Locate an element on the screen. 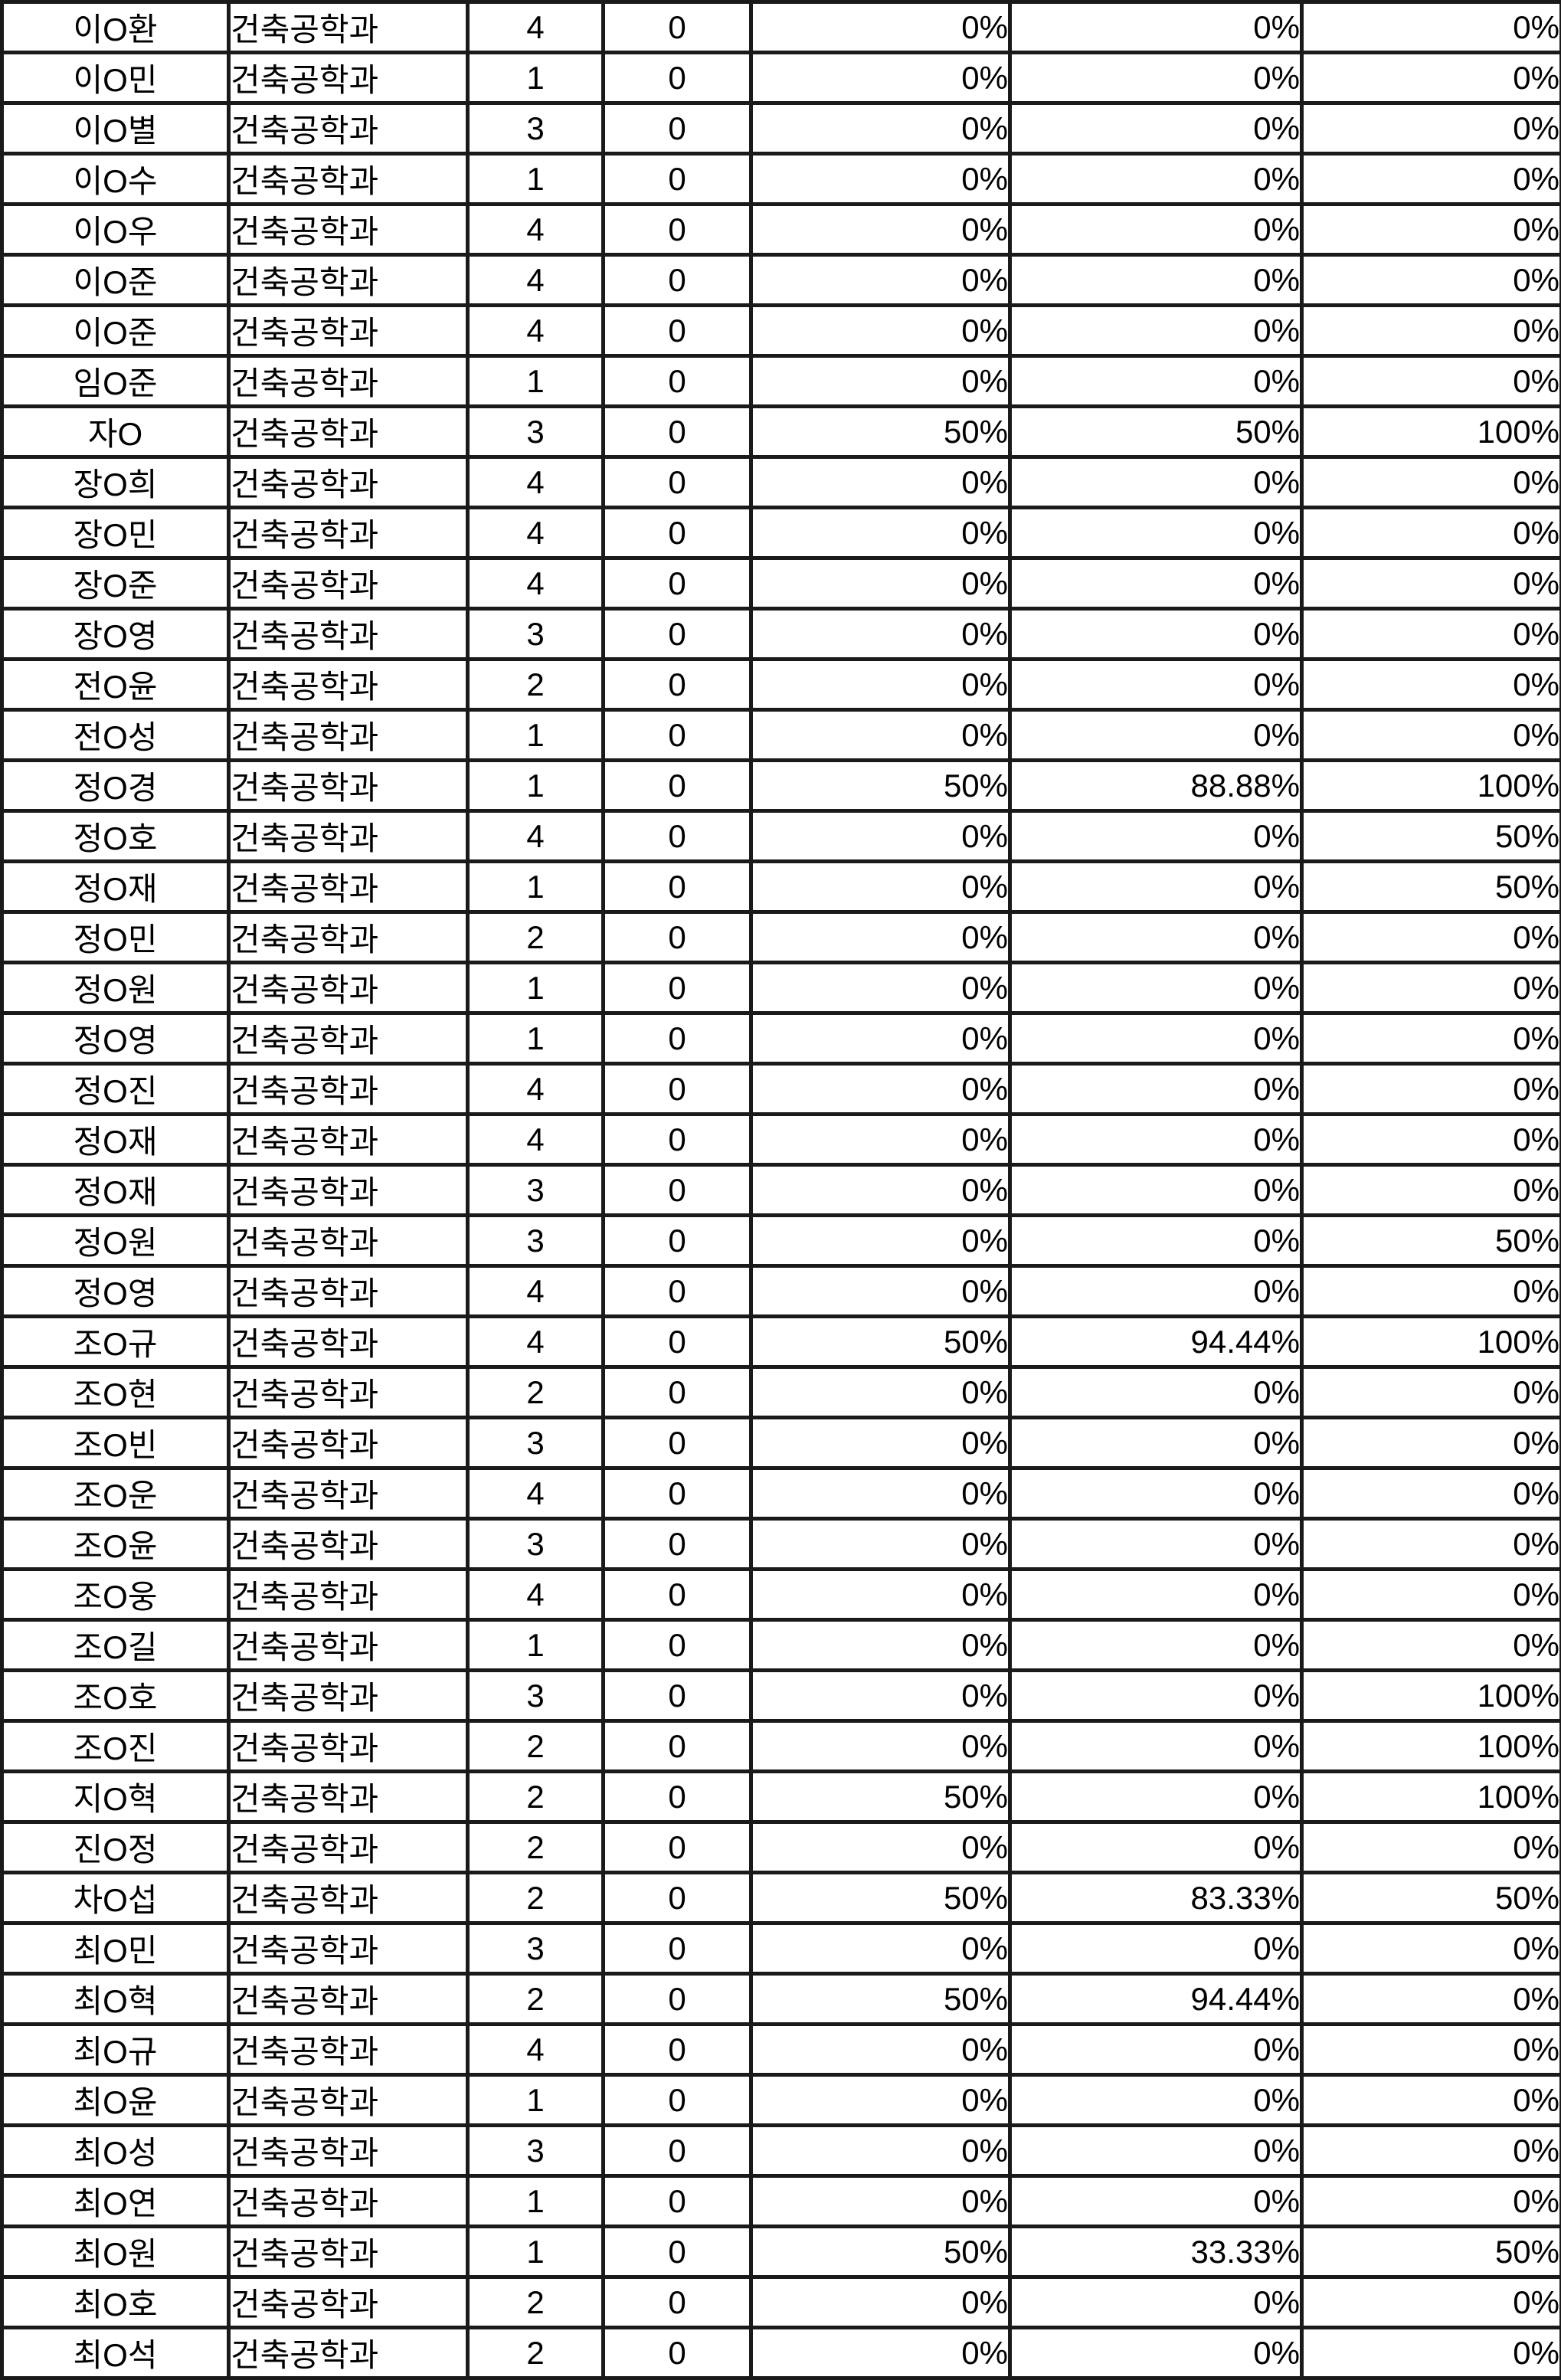 The width and height of the screenshot is (1561, 2380). student-name-cell: 정O원 is located at coordinates (115, 1241).